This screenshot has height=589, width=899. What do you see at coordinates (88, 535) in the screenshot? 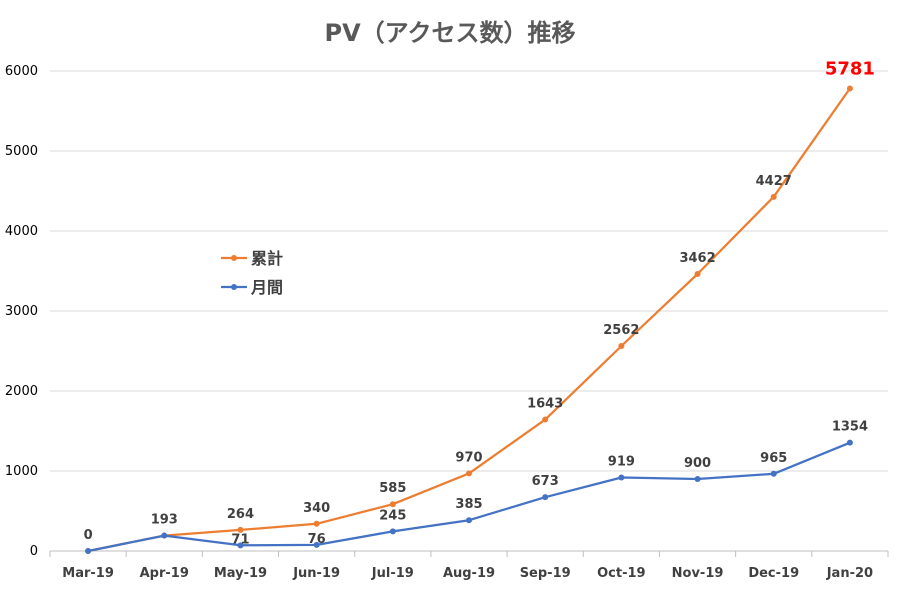
I see `data-label: 0` at bounding box center [88, 535].